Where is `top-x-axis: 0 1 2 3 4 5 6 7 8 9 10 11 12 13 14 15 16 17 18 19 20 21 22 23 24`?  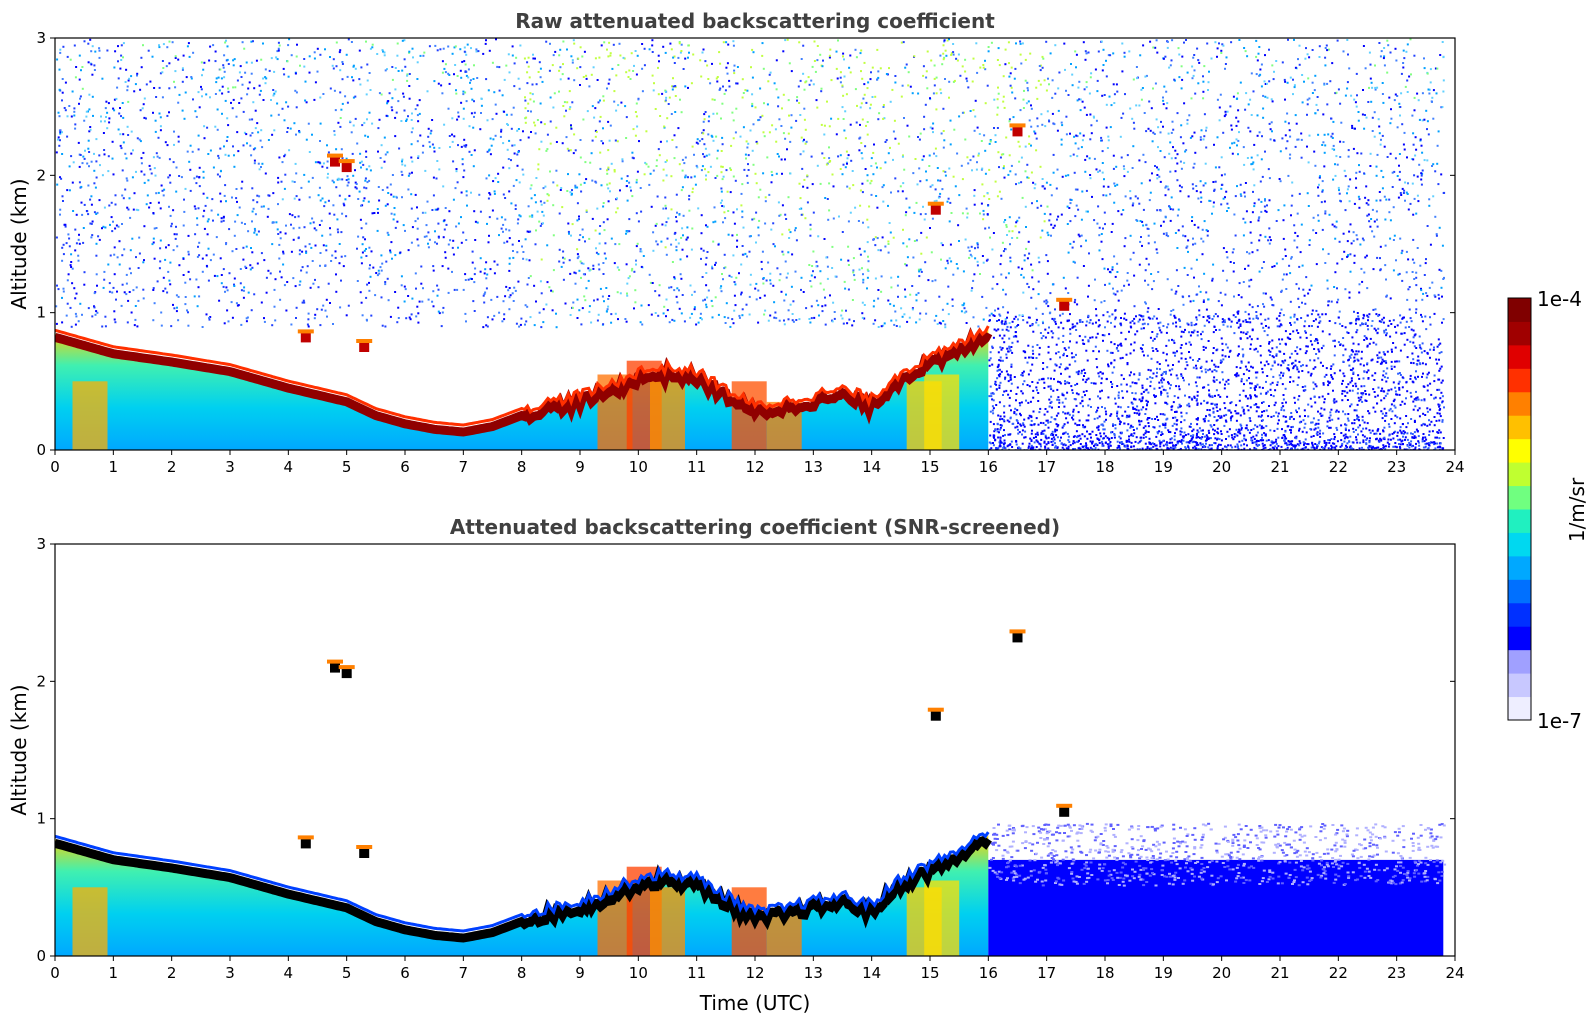
top-x-axis: 0 1 2 3 4 5 6 7 8 9 10 11 12 13 14 15 16 17 18 19 20 21 22 23 24 is located at coordinates (757, 463).